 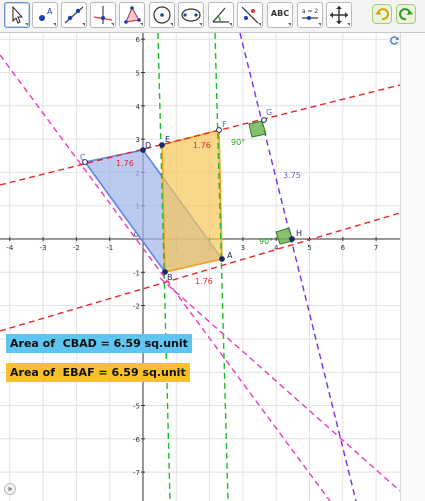 What do you see at coordinates (221, 267) in the screenshot?
I see `green-line-right` at bounding box center [221, 267].